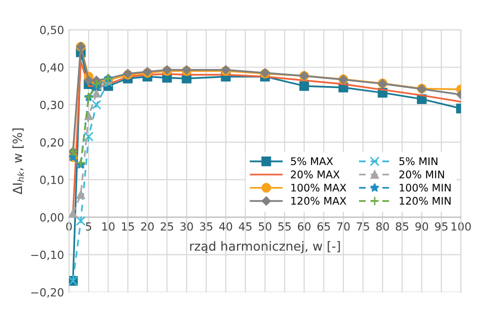 This screenshot has height=320, width=493. What do you see at coordinates (363, 226) in the screenshot?
I see `x-tick-label: 75` at bounding box center [363, 226].